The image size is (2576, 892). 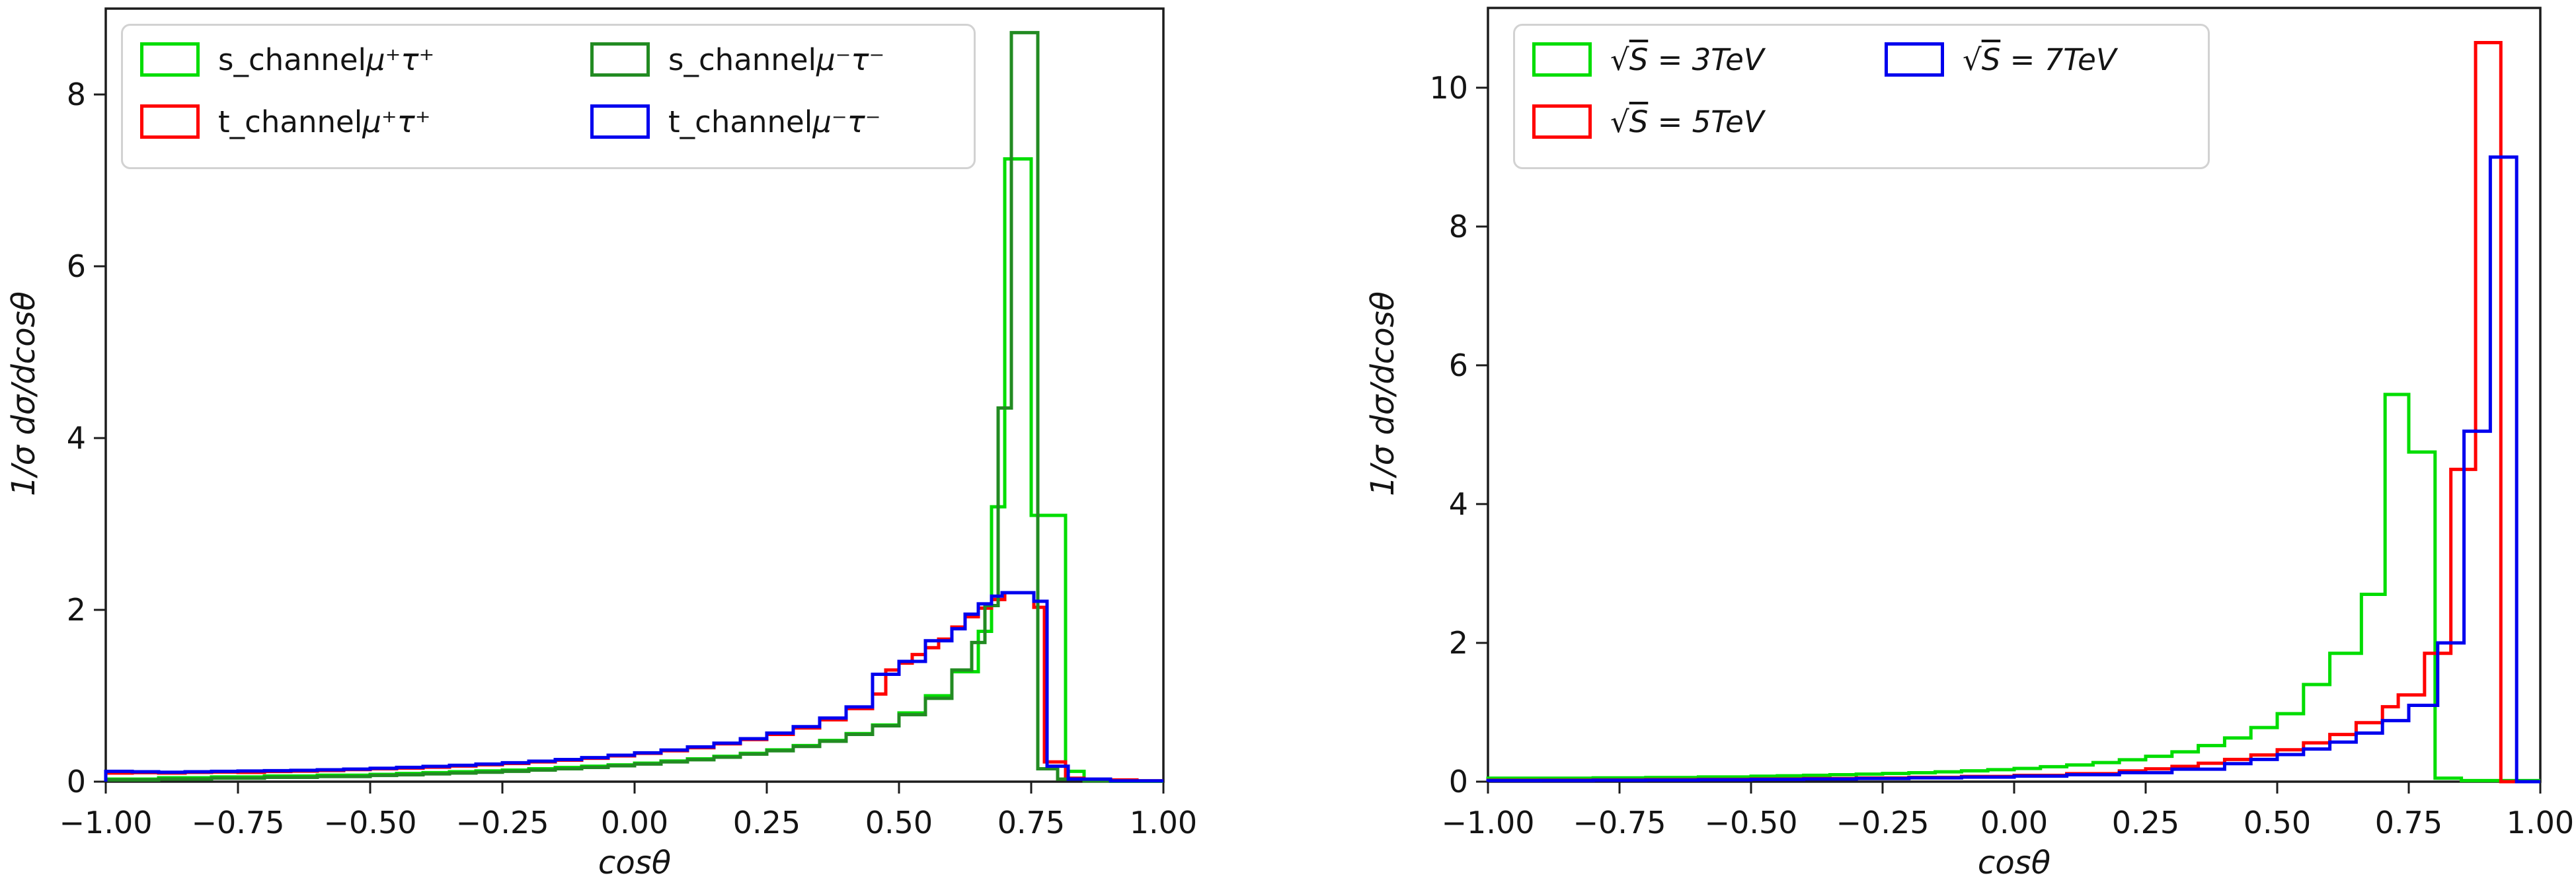 I want to click on right-plot-y-tick-label: 8, so click(x=1458, y=226).